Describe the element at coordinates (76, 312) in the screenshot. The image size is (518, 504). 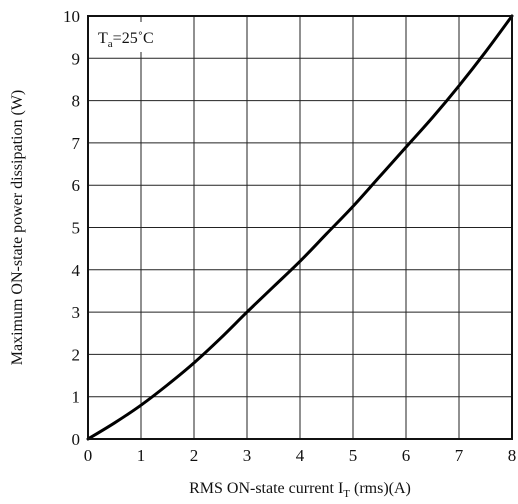
I see `y-tick-label: 3` at that location.